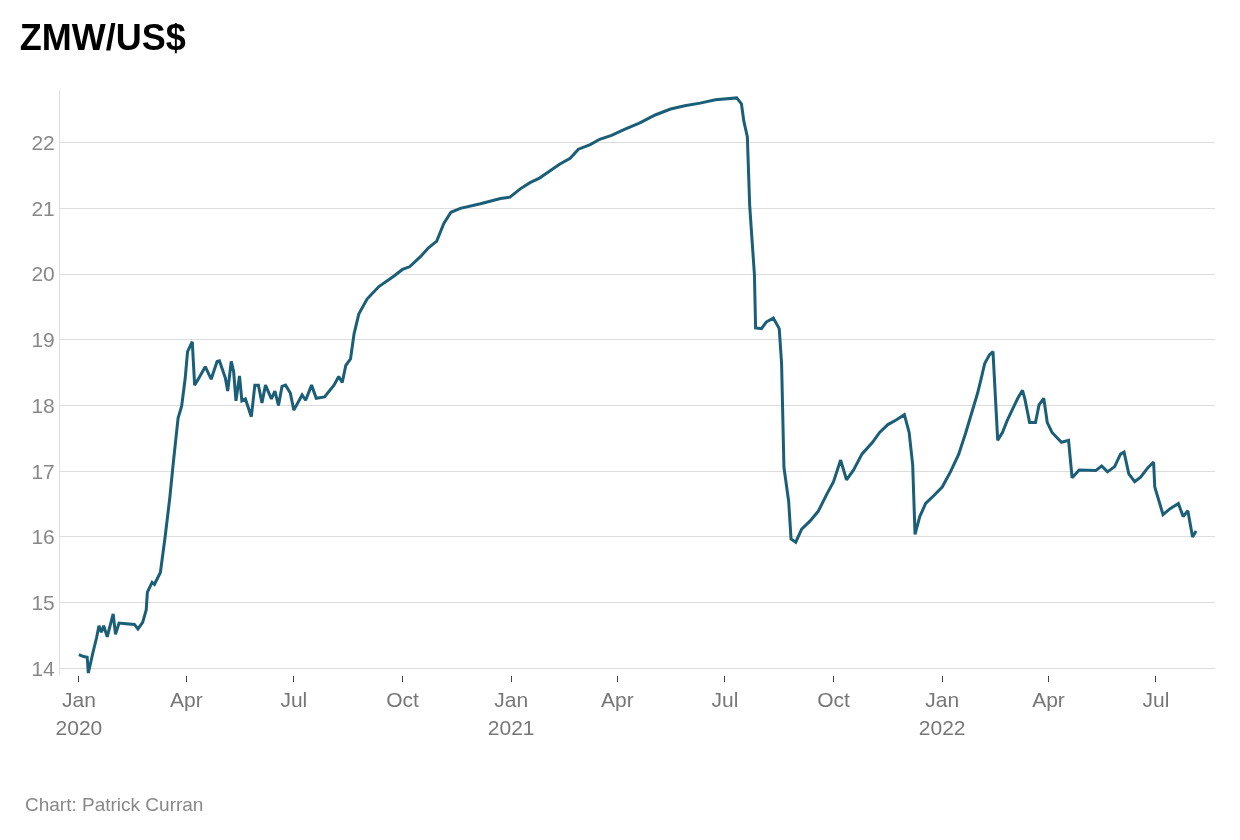  Describe the element at coordinates (43, 471) in the screenshot. I see `y-tick-label: 17` at that location.